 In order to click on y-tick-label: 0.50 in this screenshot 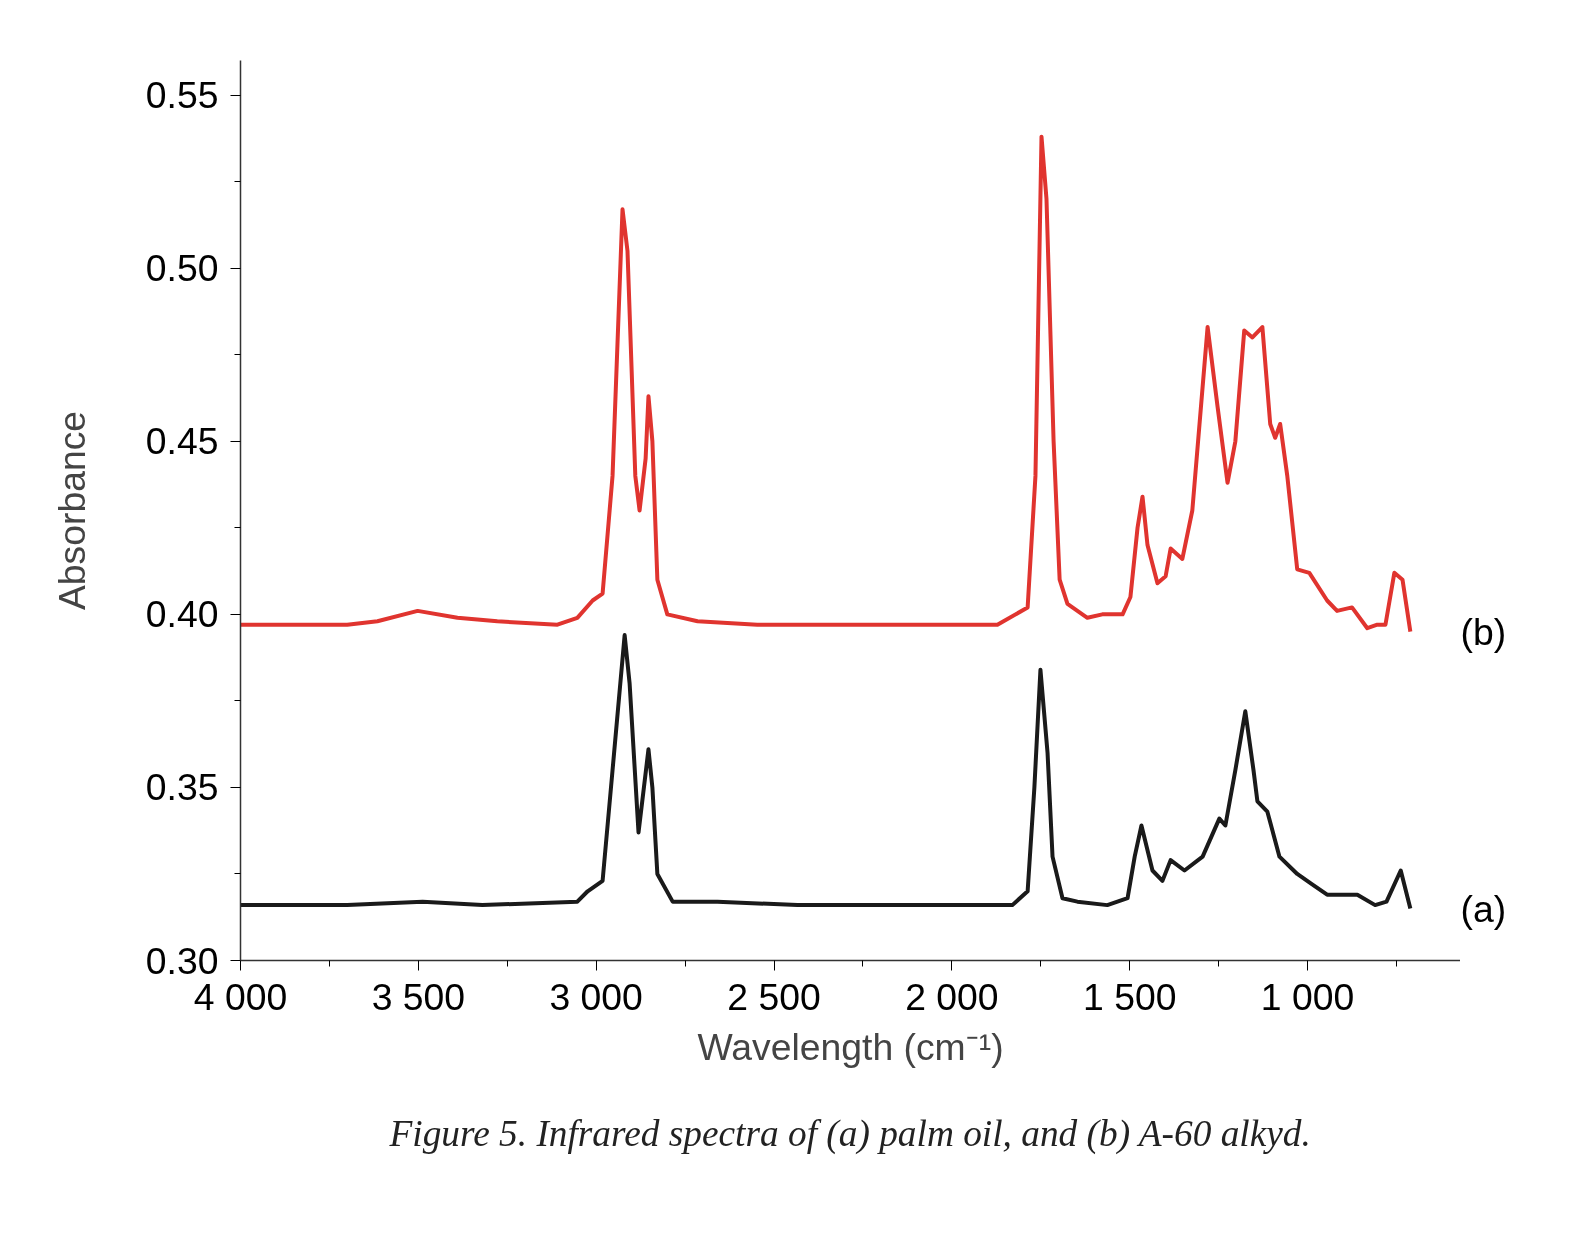, I will do `click(182, 268)`.